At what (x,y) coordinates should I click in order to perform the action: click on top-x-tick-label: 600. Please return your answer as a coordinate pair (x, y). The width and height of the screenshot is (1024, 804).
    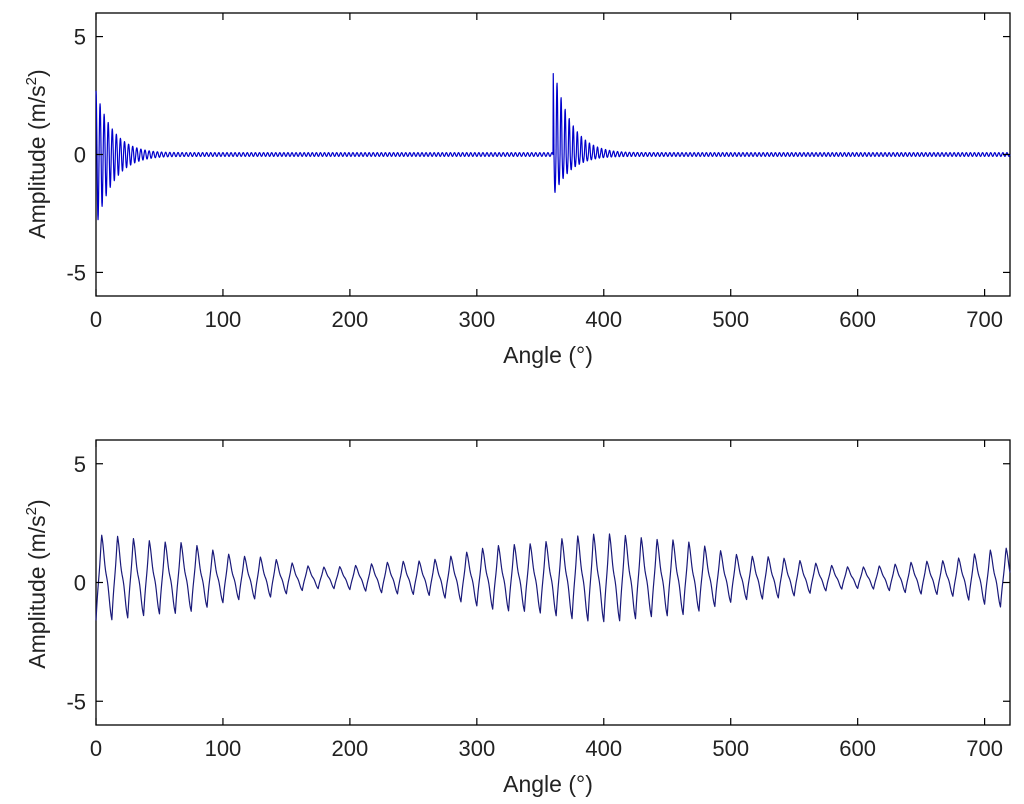
    Looking at the image, I should click on (857, 319).